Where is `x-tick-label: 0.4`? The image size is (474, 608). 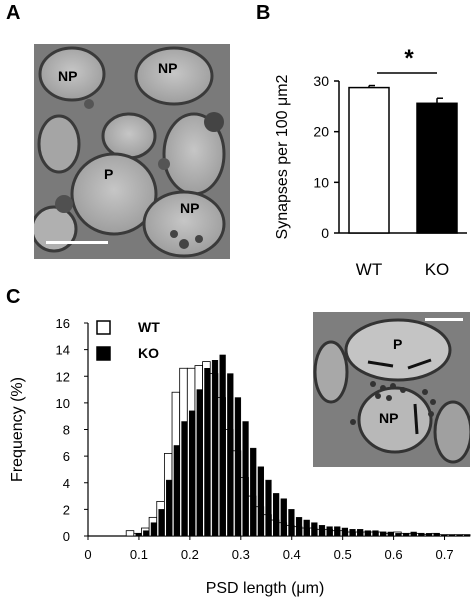
x-tick-label: 0.4 is located at coordinates (292, 554).